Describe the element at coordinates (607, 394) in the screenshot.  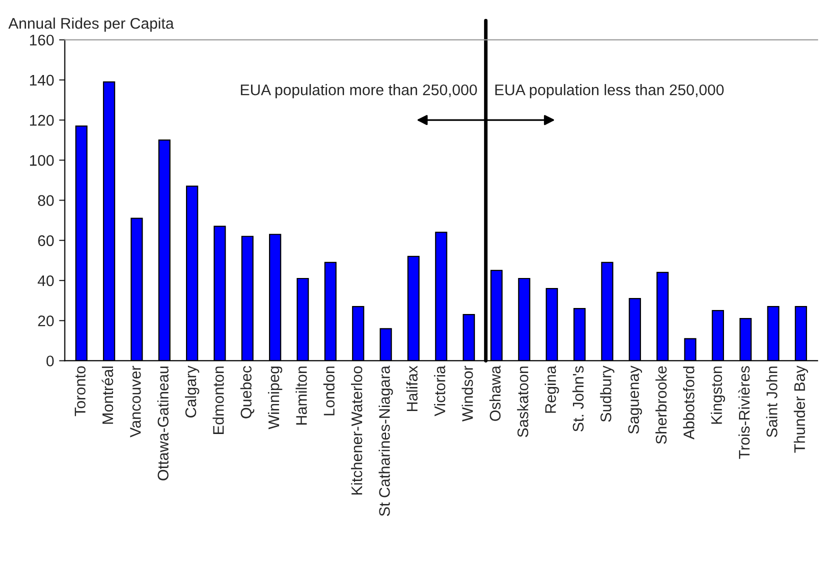
I see `x-tick-label: Sudbury` at that location.